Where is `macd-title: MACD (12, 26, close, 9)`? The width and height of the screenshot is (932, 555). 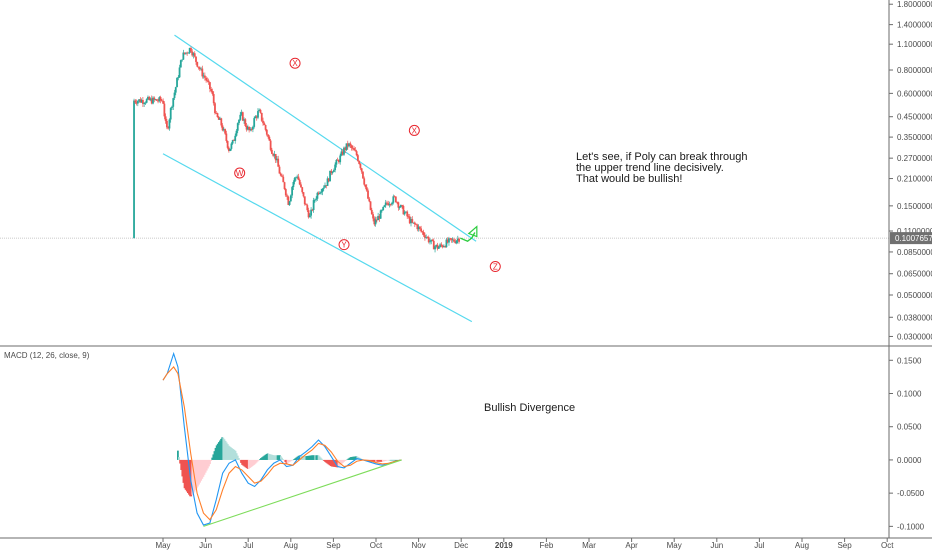 macd-title: MACD (12, 26, close, 9) is located at coordinates (47, 355).